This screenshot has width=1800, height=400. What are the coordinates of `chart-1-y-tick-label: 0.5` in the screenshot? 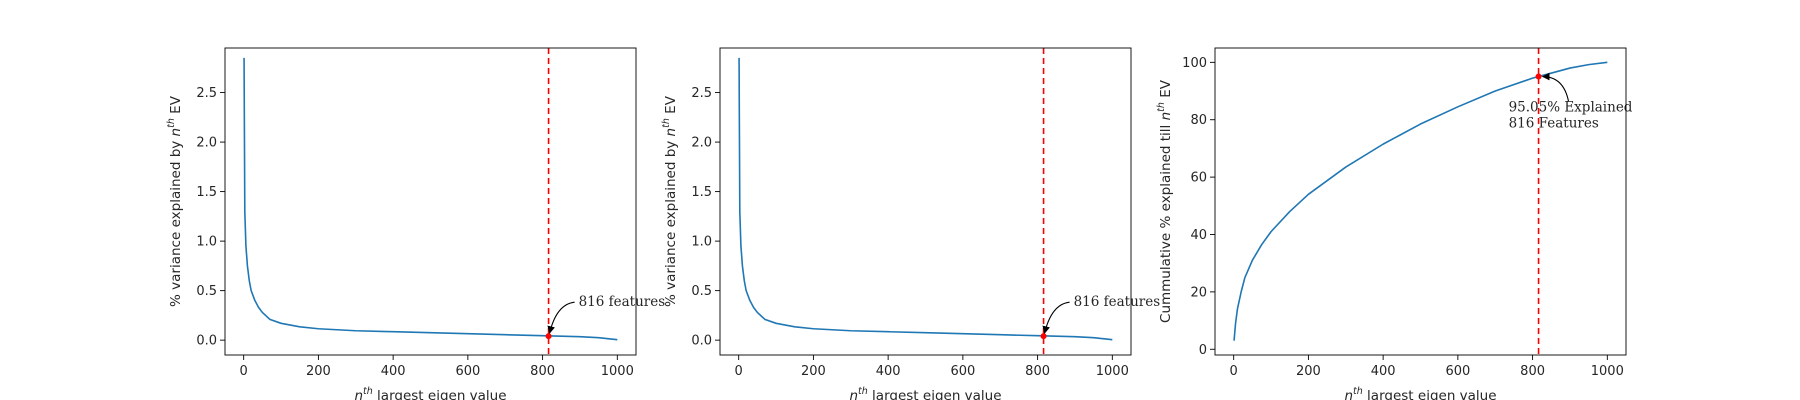 It's located at (206, 291).